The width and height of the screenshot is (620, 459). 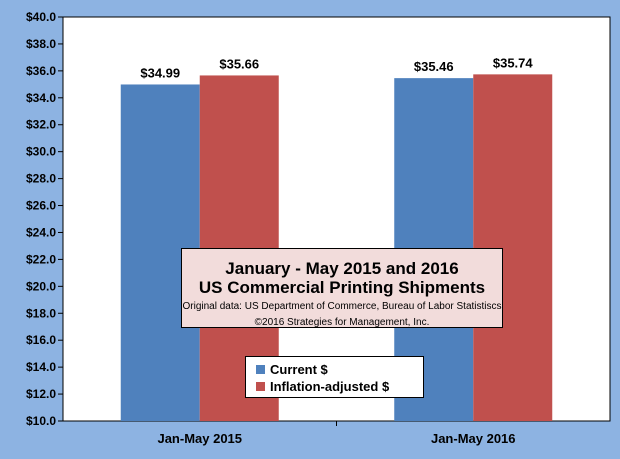 I want to click on chart-title: January - May 2015 and 2016, so click(x=342, y=268).